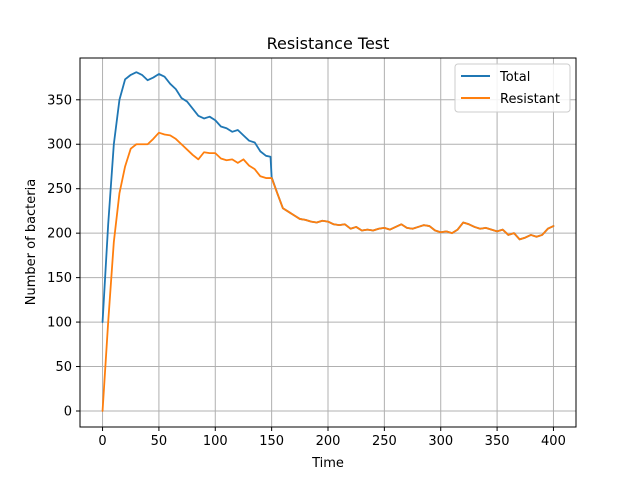 This screenshot has height=480, width=640. I want to click on x-tick-label: 150, so click(271, 441).